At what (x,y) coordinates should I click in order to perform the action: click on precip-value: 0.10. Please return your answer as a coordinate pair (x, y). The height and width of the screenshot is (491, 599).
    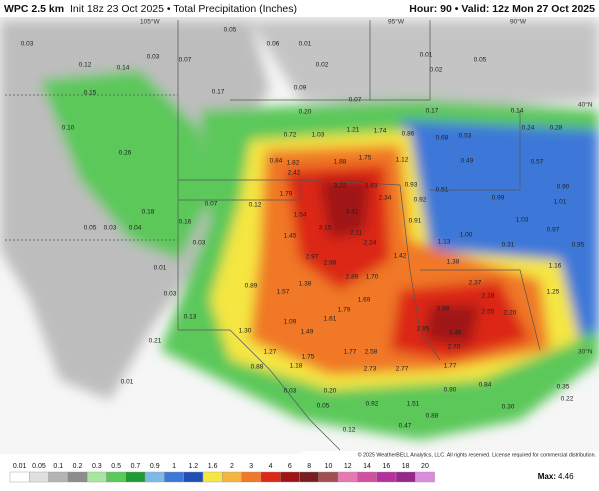
    Looking at the image, I should click on (68, 128).